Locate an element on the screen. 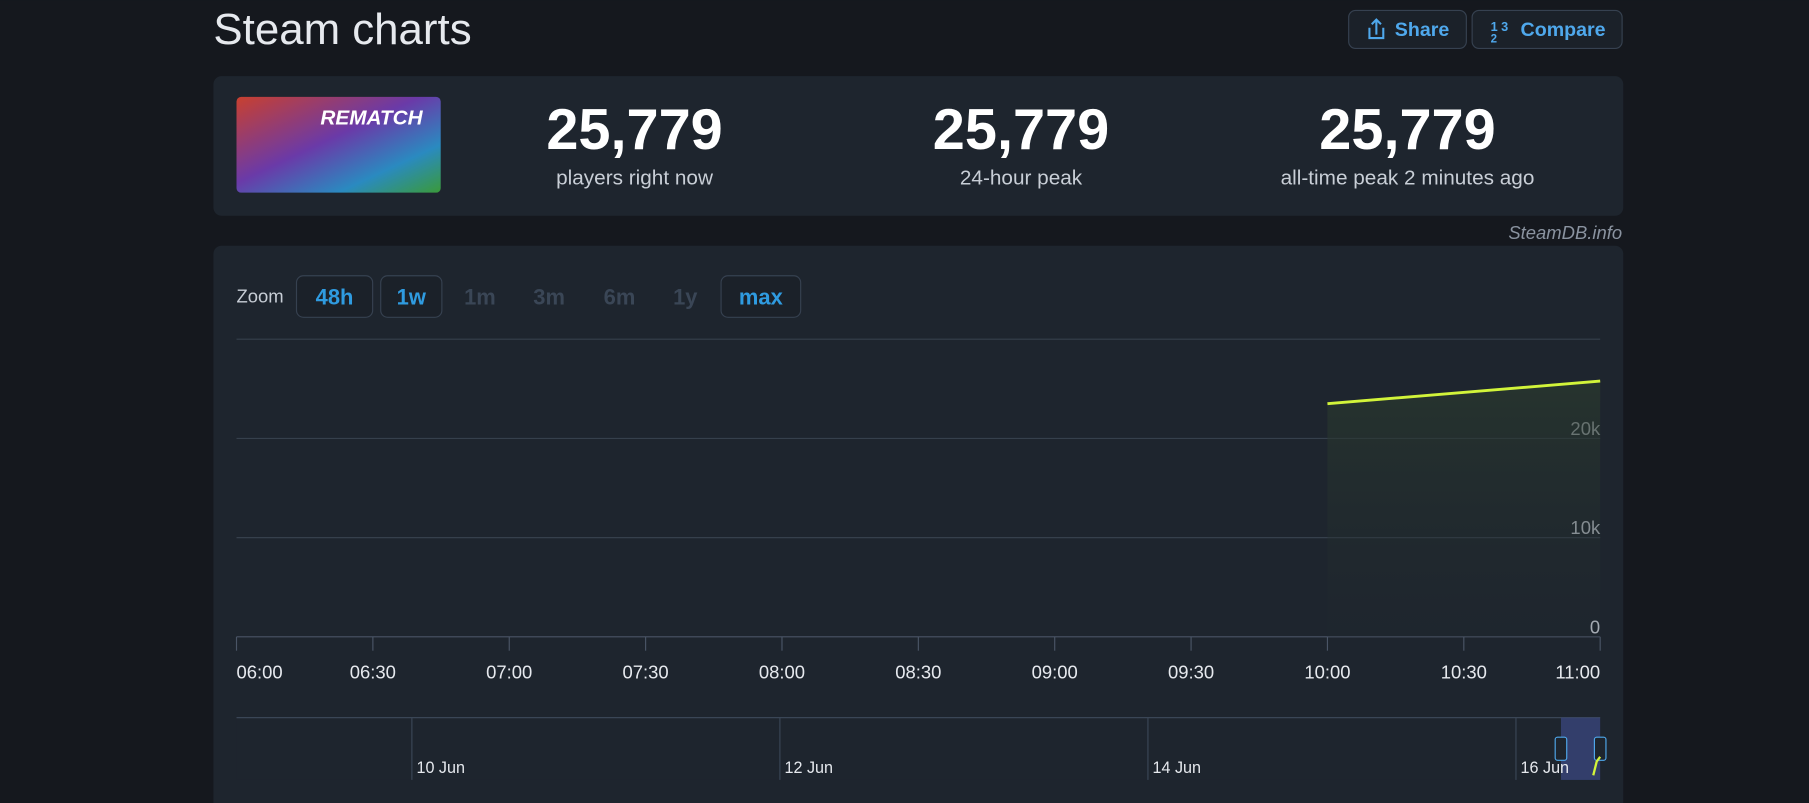  series-line is located at coordinates (1464, 392).